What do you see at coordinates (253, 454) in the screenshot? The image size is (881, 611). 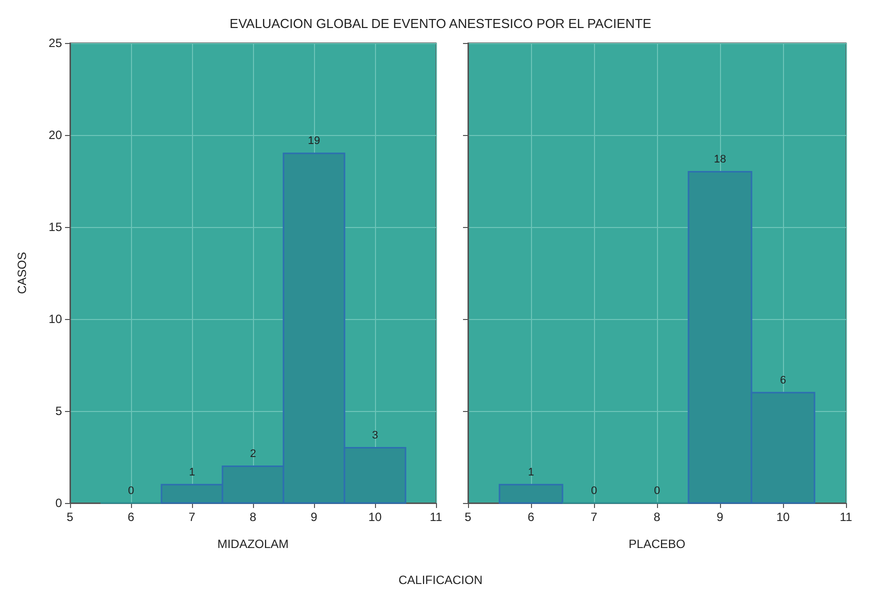 I see `data-label: 2` at bounding box center [253, 454].